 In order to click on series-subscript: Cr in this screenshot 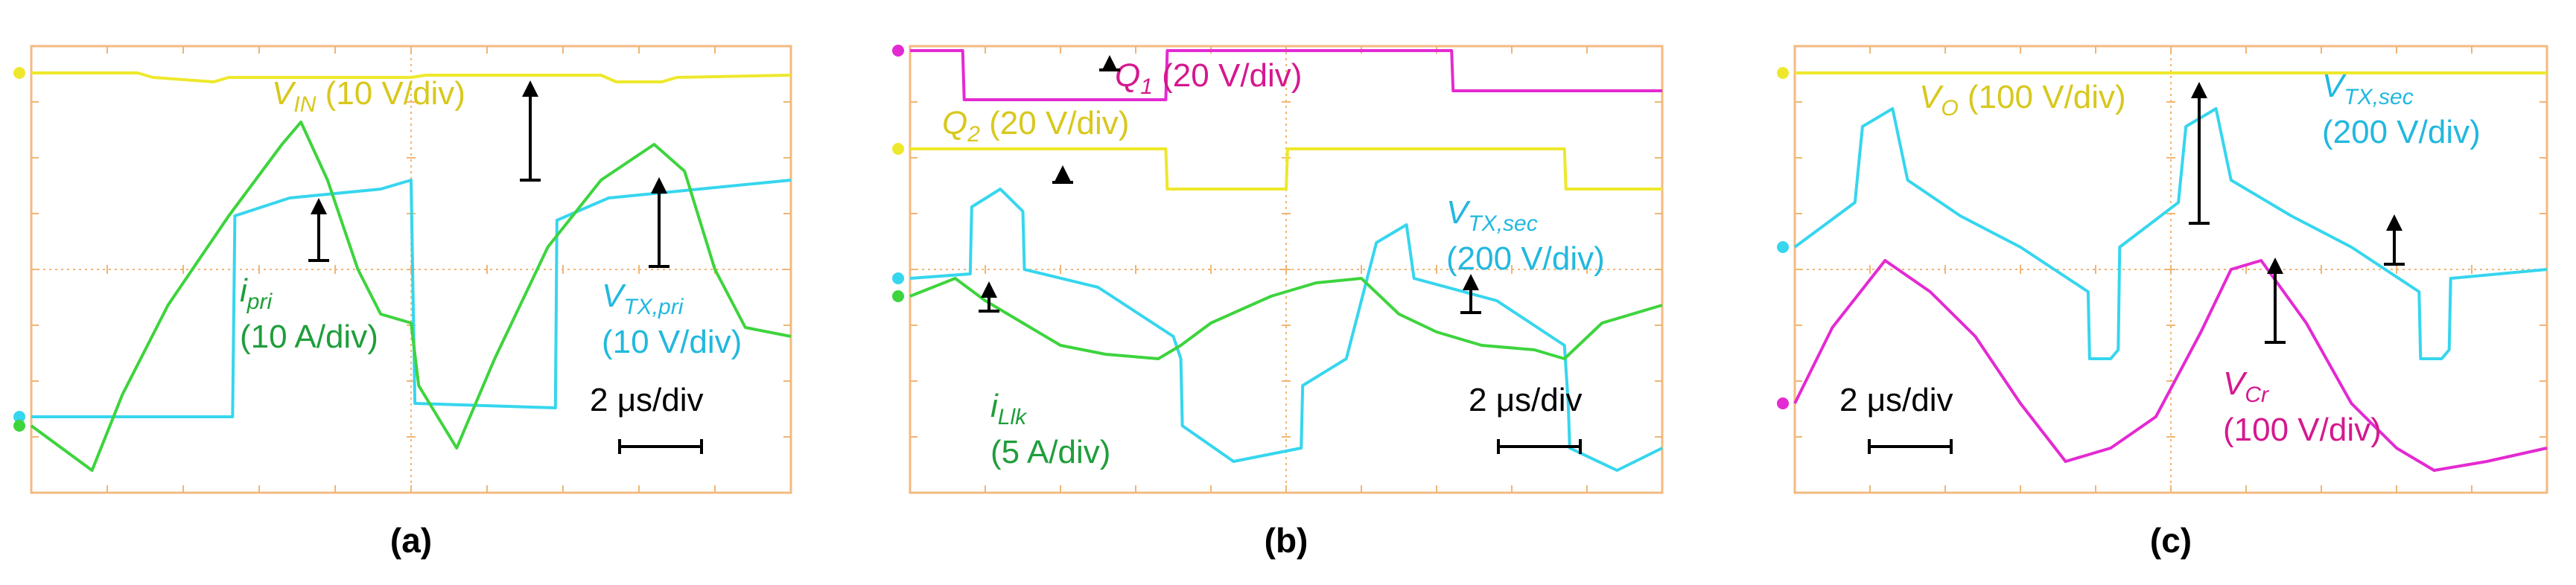, I will do `click(2257, 395)`.